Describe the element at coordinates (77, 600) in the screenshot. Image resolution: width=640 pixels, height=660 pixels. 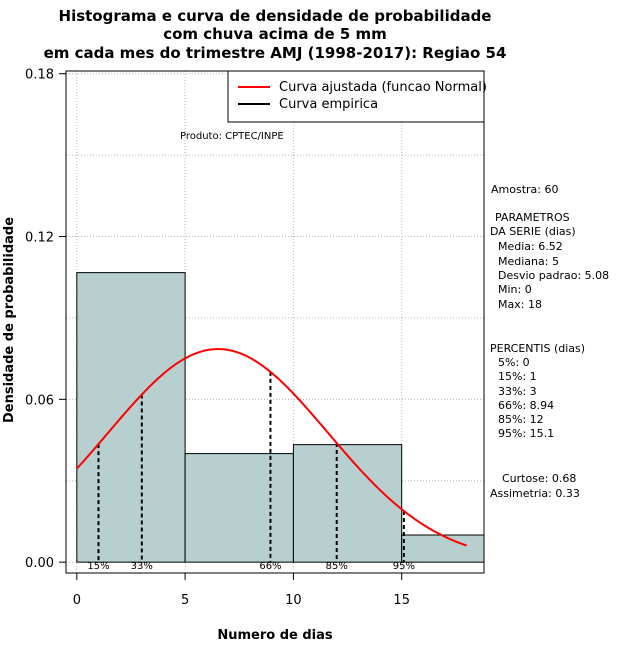
I see `x-tick-label-0: 0` at that location.